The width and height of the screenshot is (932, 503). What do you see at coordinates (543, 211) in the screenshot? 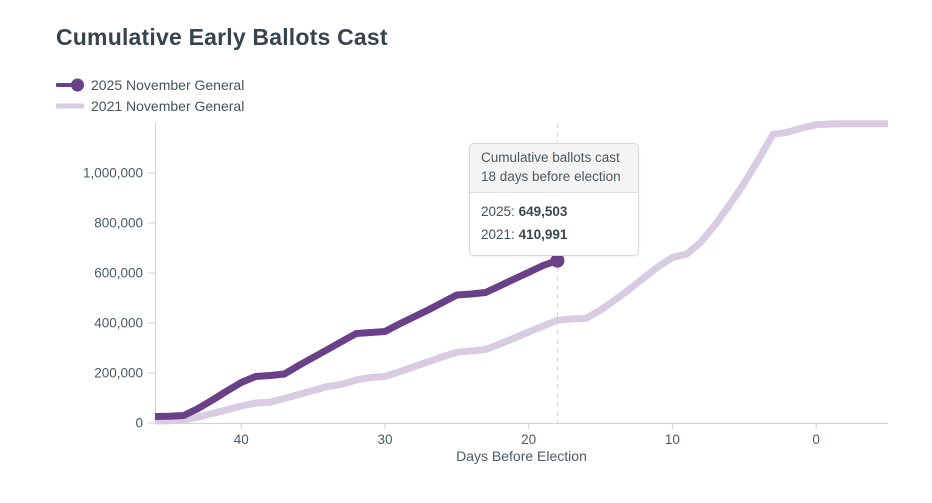
I see `tooltip-value-2025: 649,503` at bounding box center [543, 211].